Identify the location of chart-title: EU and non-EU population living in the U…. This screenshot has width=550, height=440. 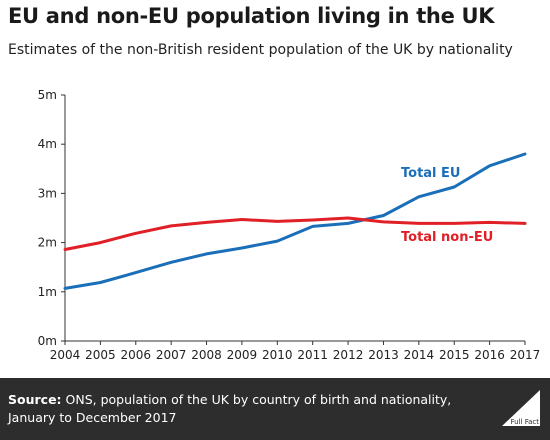
(251, 16).